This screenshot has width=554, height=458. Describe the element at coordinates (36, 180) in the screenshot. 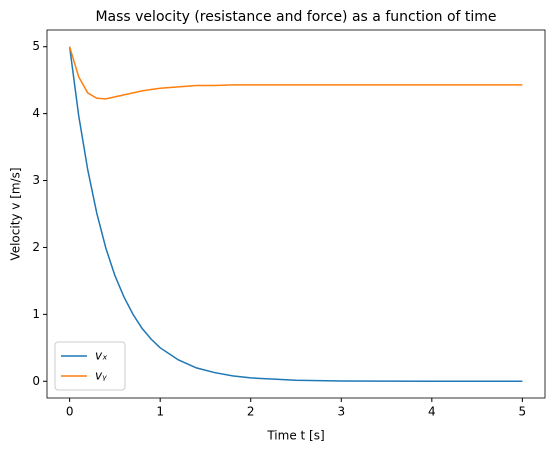

I see `y-tick-label: 3` at that location.